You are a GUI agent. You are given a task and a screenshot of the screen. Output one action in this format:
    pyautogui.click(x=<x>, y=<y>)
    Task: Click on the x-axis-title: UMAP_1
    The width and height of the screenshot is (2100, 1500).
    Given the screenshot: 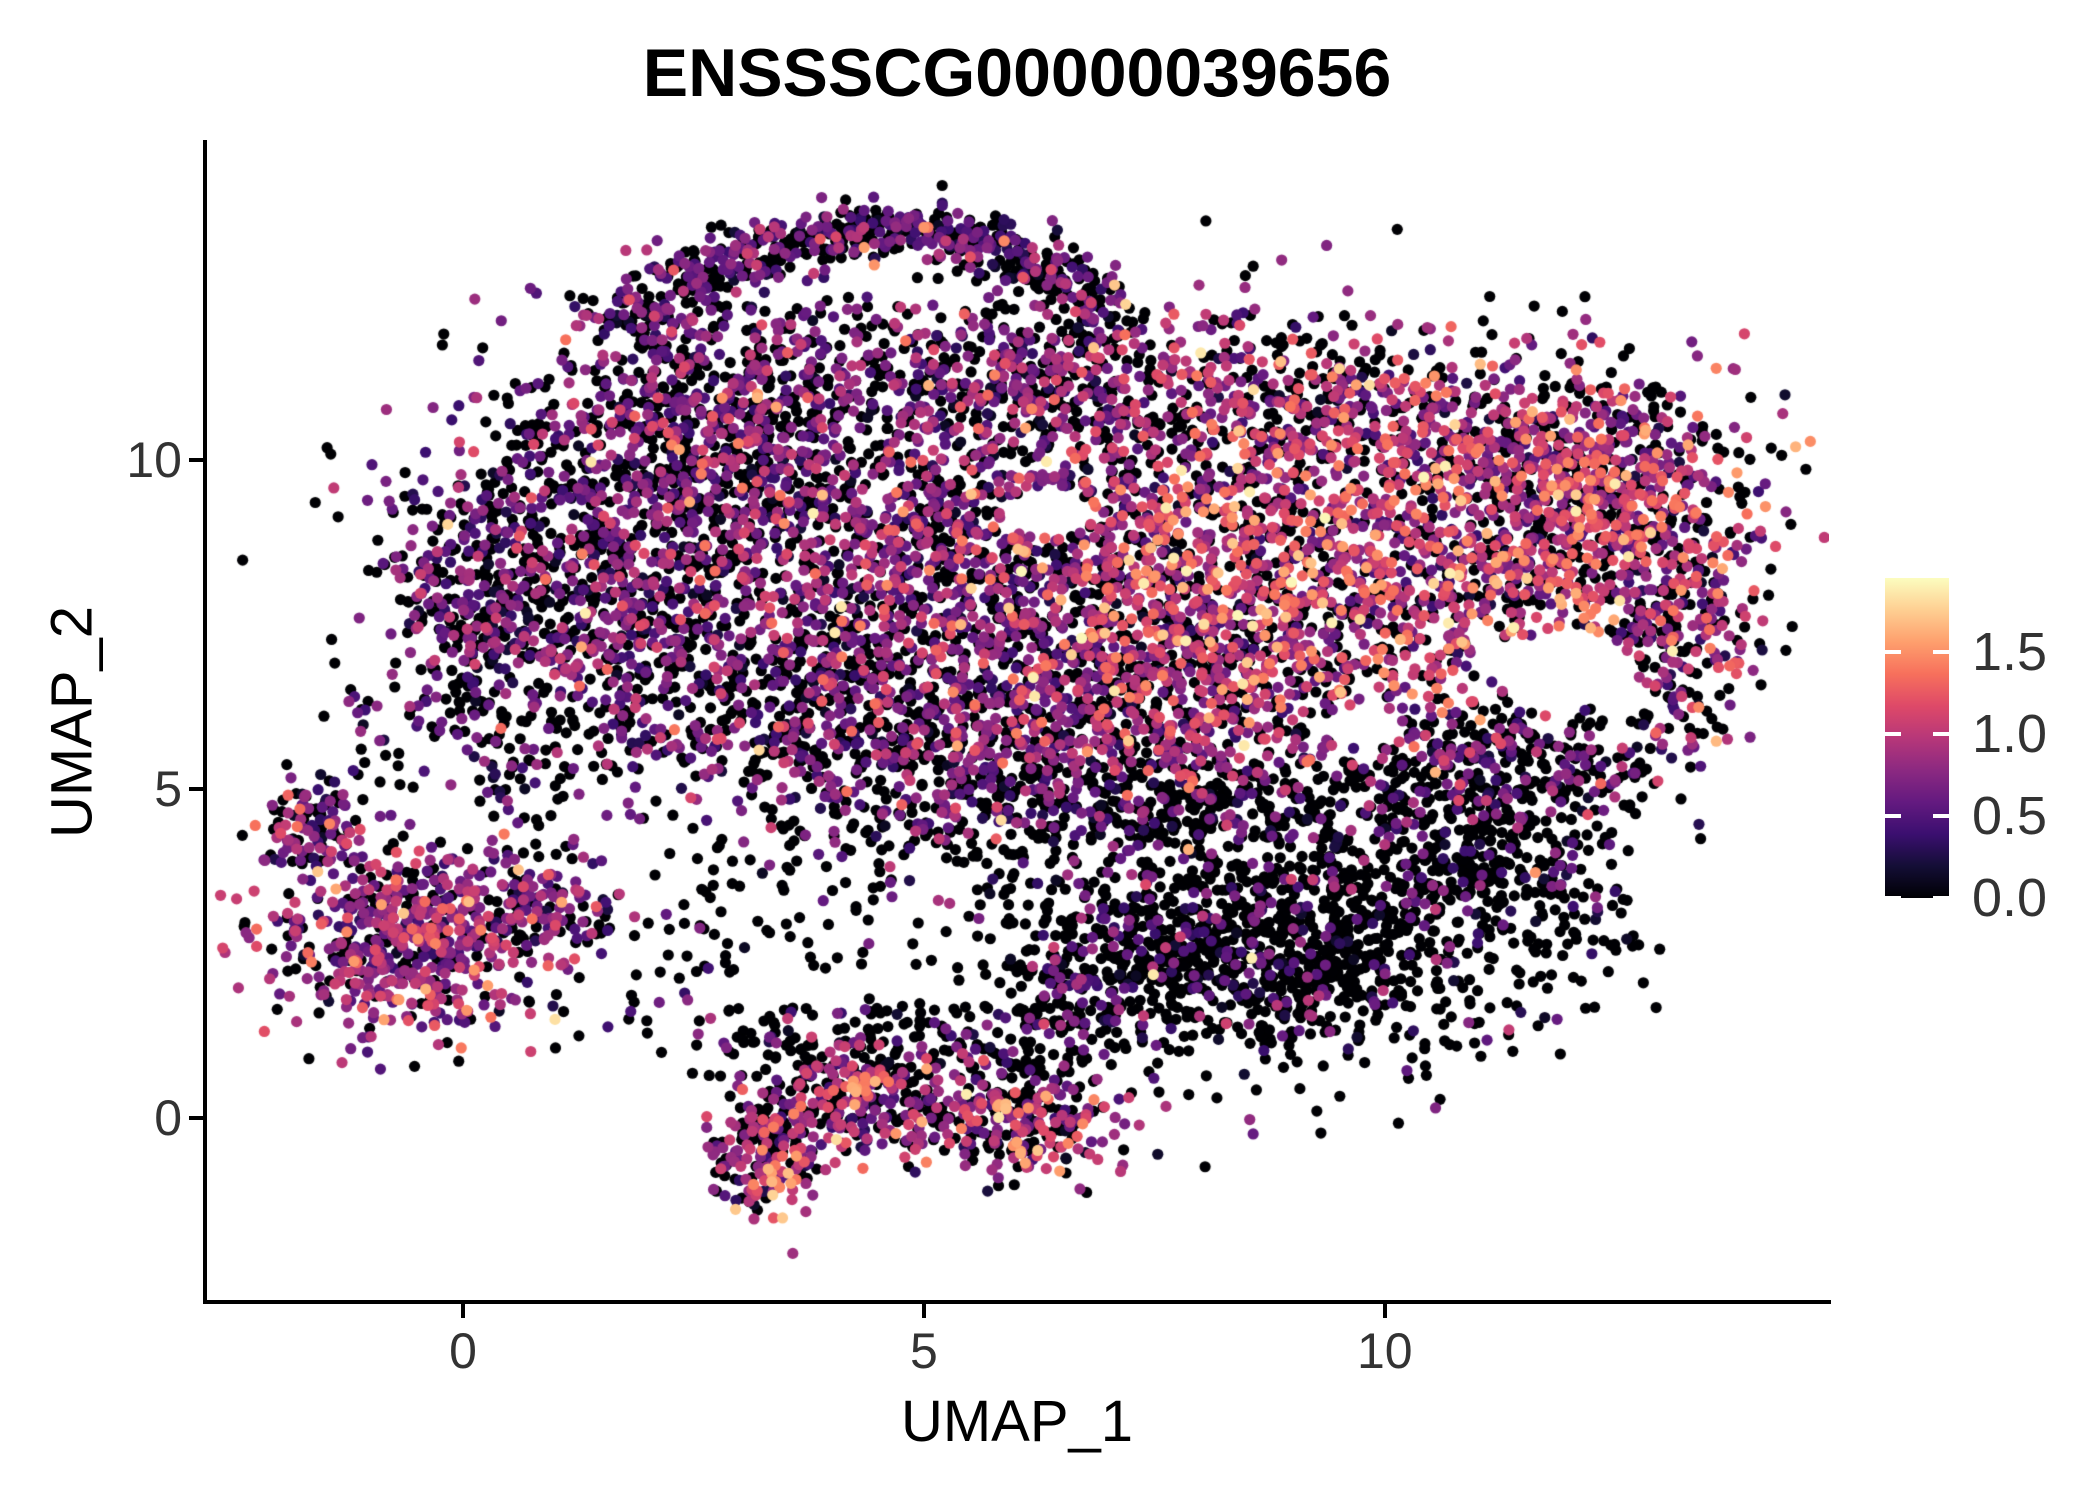 What is the action you would take?
    pyautogui.click(x=1017, y=1421)
    